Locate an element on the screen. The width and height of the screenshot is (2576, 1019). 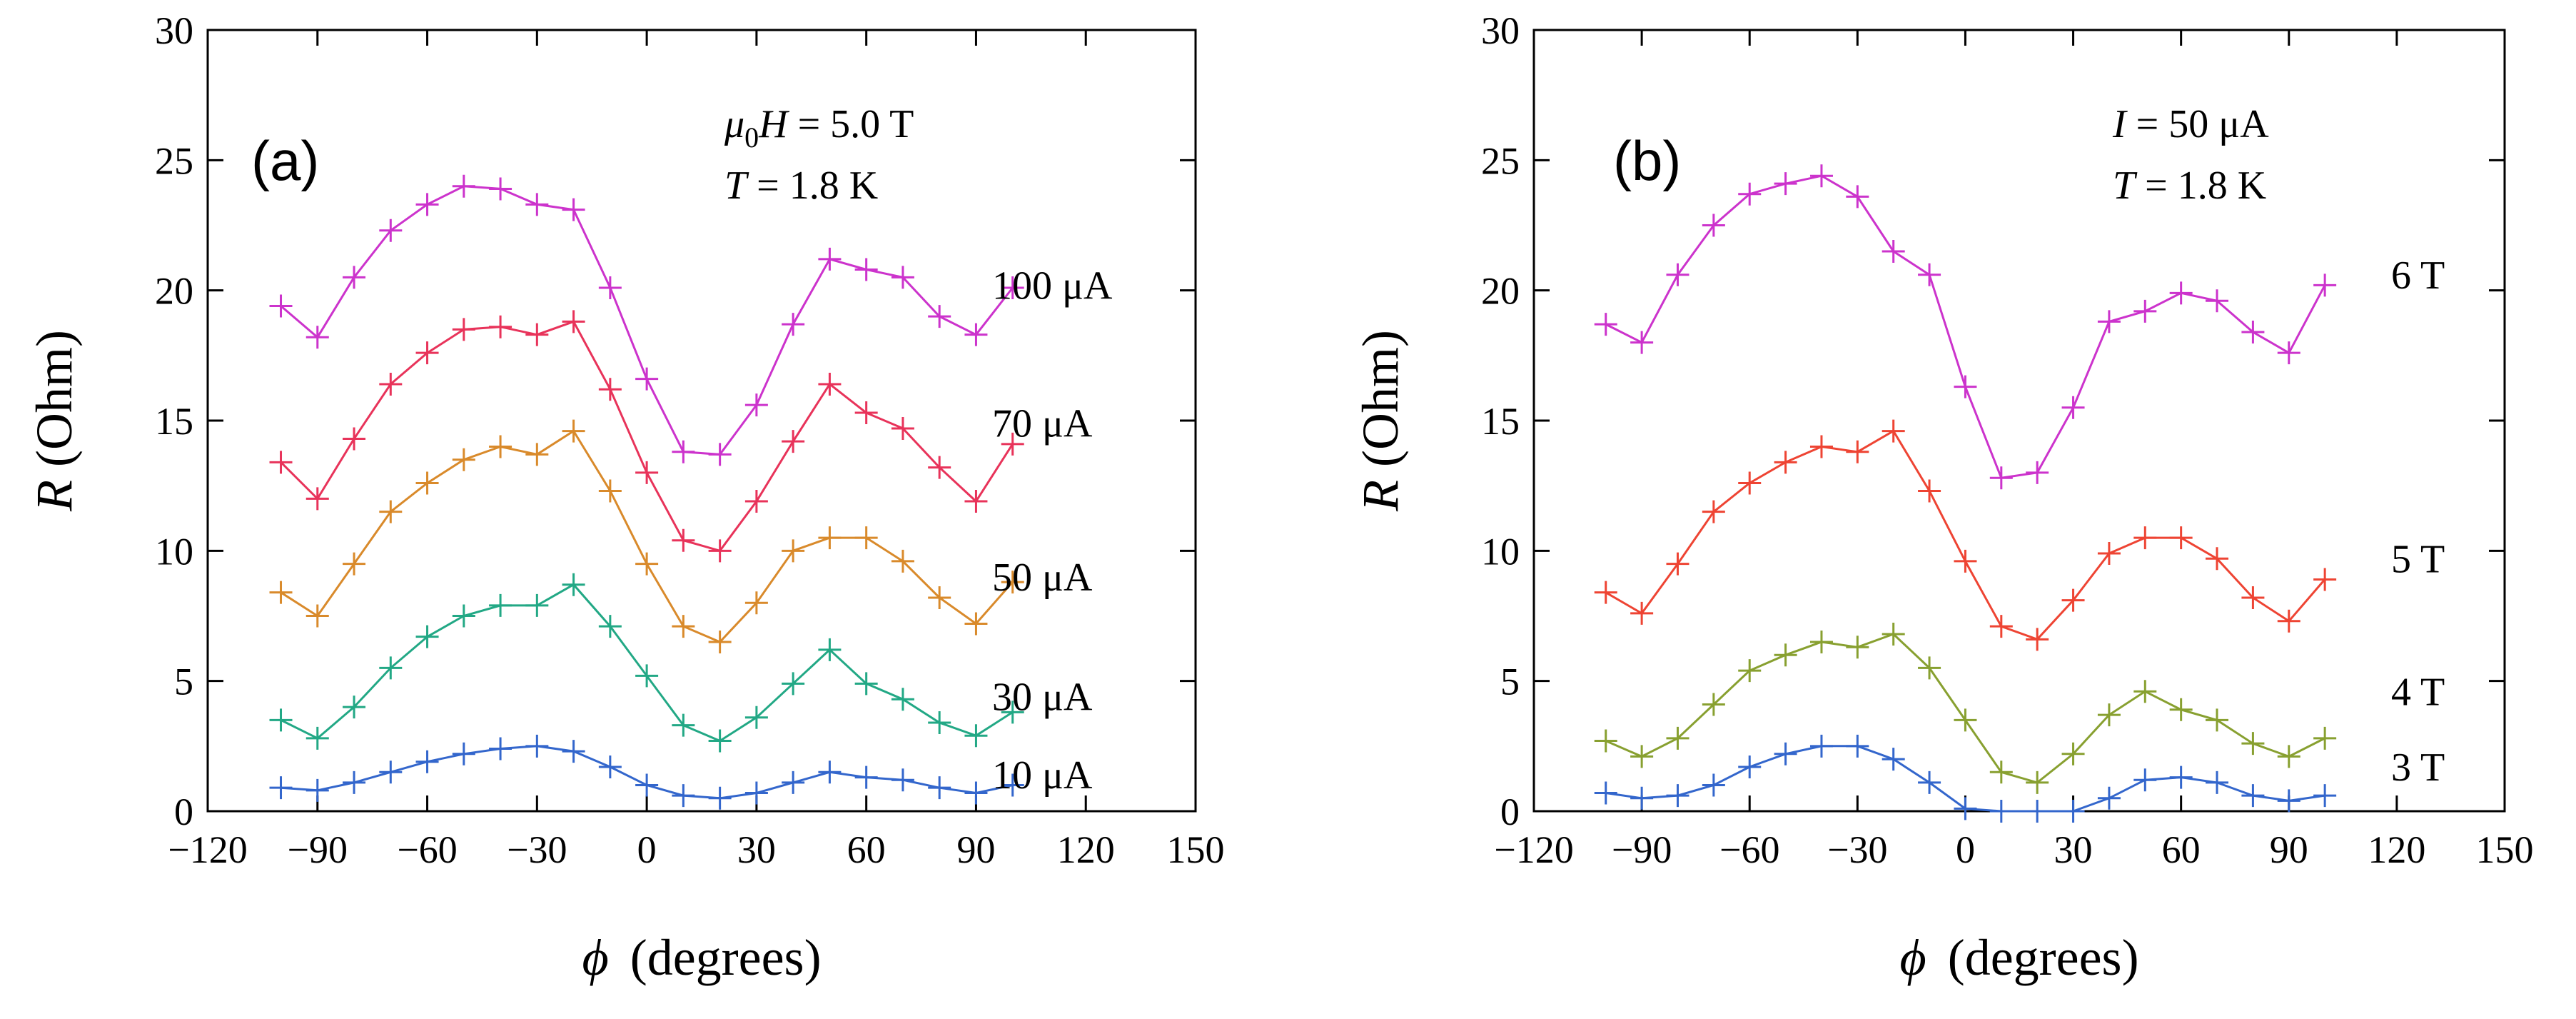
series-label: 5 T is located at coordinates (2418, 559).